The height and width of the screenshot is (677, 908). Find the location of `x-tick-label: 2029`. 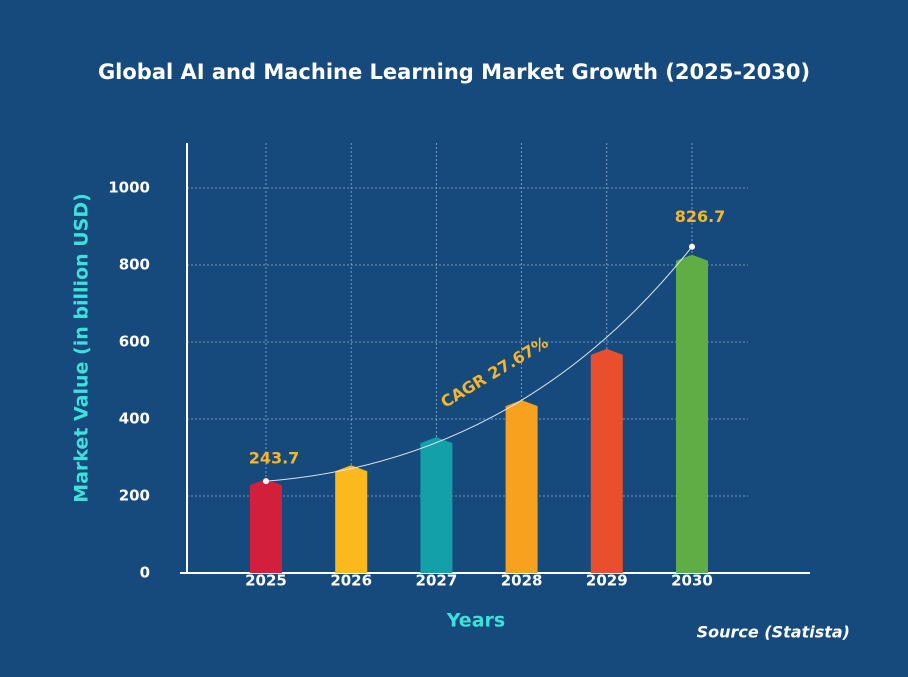

x-tick-label: 2029 is located at coordinates (607, 581).